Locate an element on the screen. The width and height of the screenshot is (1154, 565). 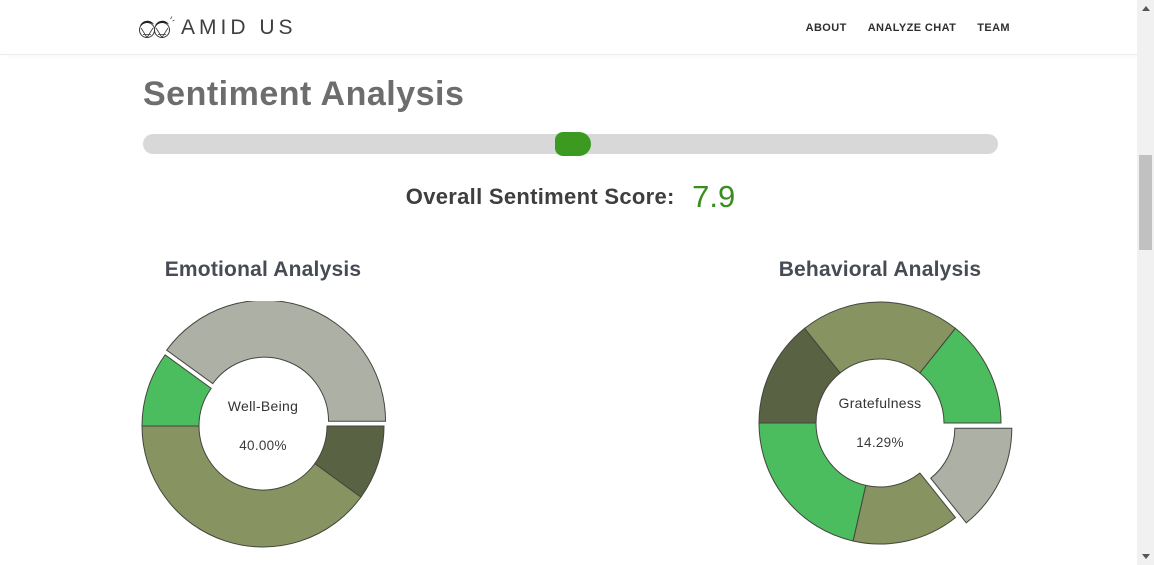
sentiment-slider is located at coordinates (570, 144).